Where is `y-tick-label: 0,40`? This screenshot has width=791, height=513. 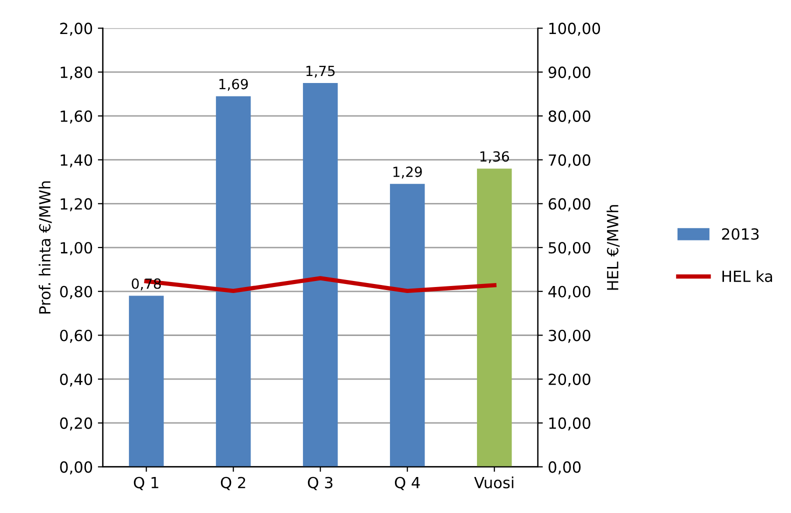
y-tick-label: 0,40 is located at coordinates (76, 380).